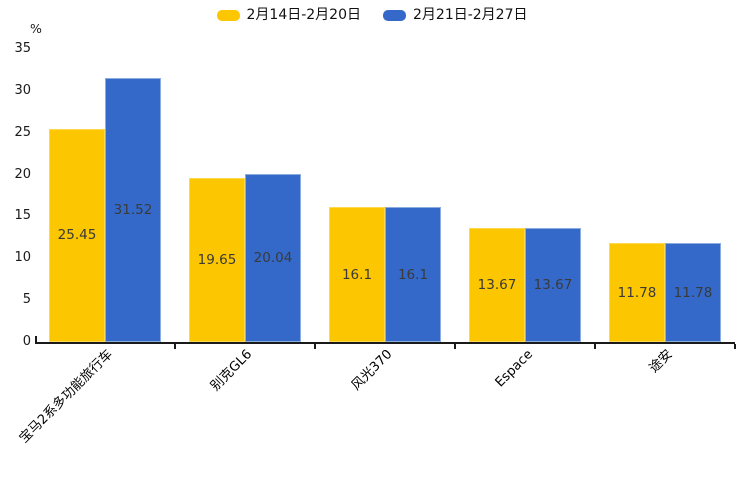  I want to click on bar-value-label-series2-cat5: 11.78, so click(693, 292).